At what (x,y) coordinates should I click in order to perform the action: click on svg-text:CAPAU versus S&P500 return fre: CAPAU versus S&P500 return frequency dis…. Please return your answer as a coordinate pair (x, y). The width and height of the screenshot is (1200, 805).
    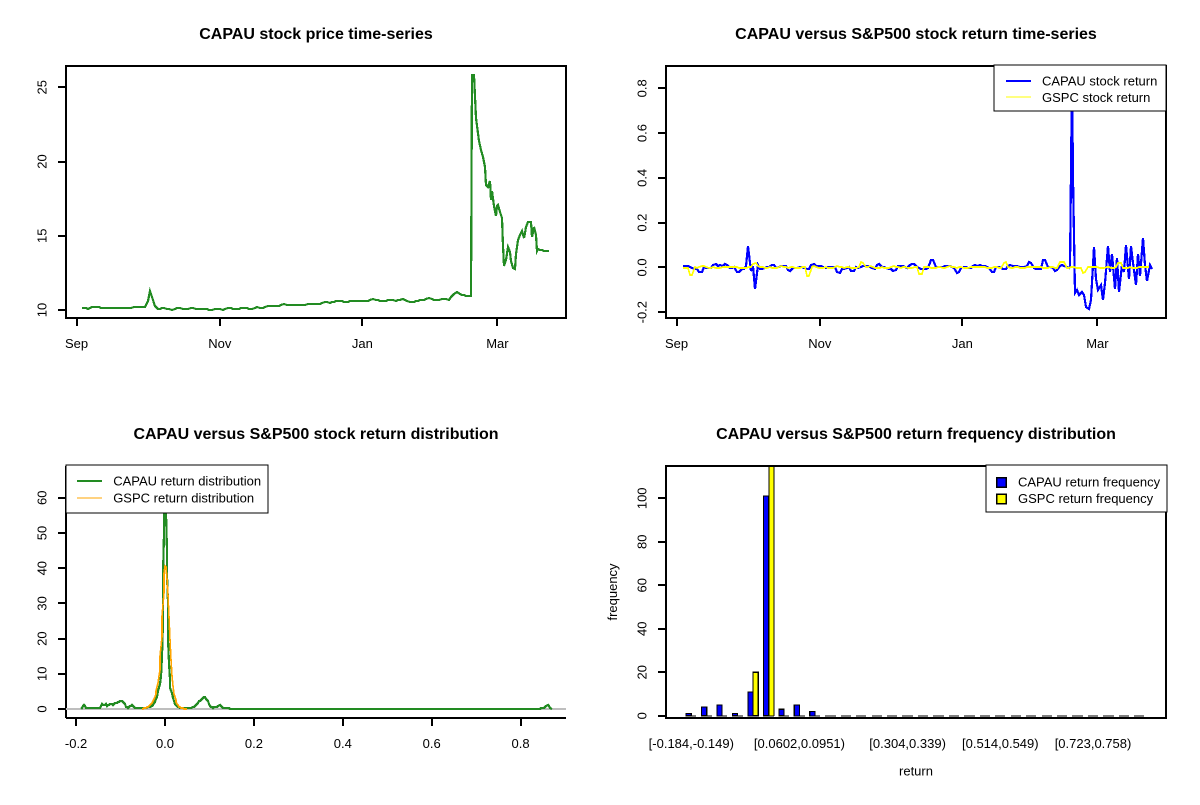
    Looking at the image, I should click on (916, 434).